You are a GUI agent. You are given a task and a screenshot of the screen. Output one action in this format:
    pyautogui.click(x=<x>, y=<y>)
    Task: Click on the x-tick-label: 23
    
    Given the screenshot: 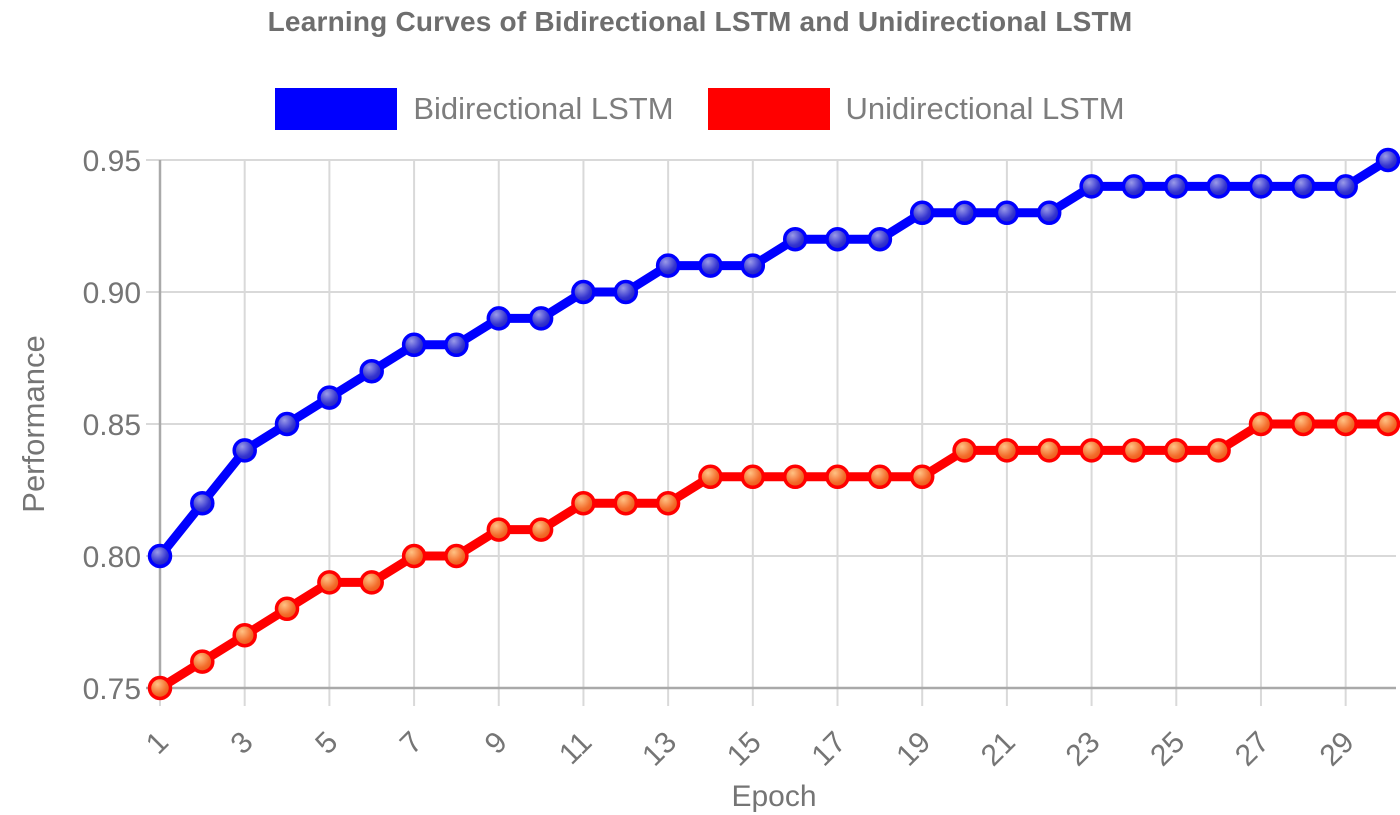 What is the action you would take?
    pyautogui.click(x=1083, y=749)
    